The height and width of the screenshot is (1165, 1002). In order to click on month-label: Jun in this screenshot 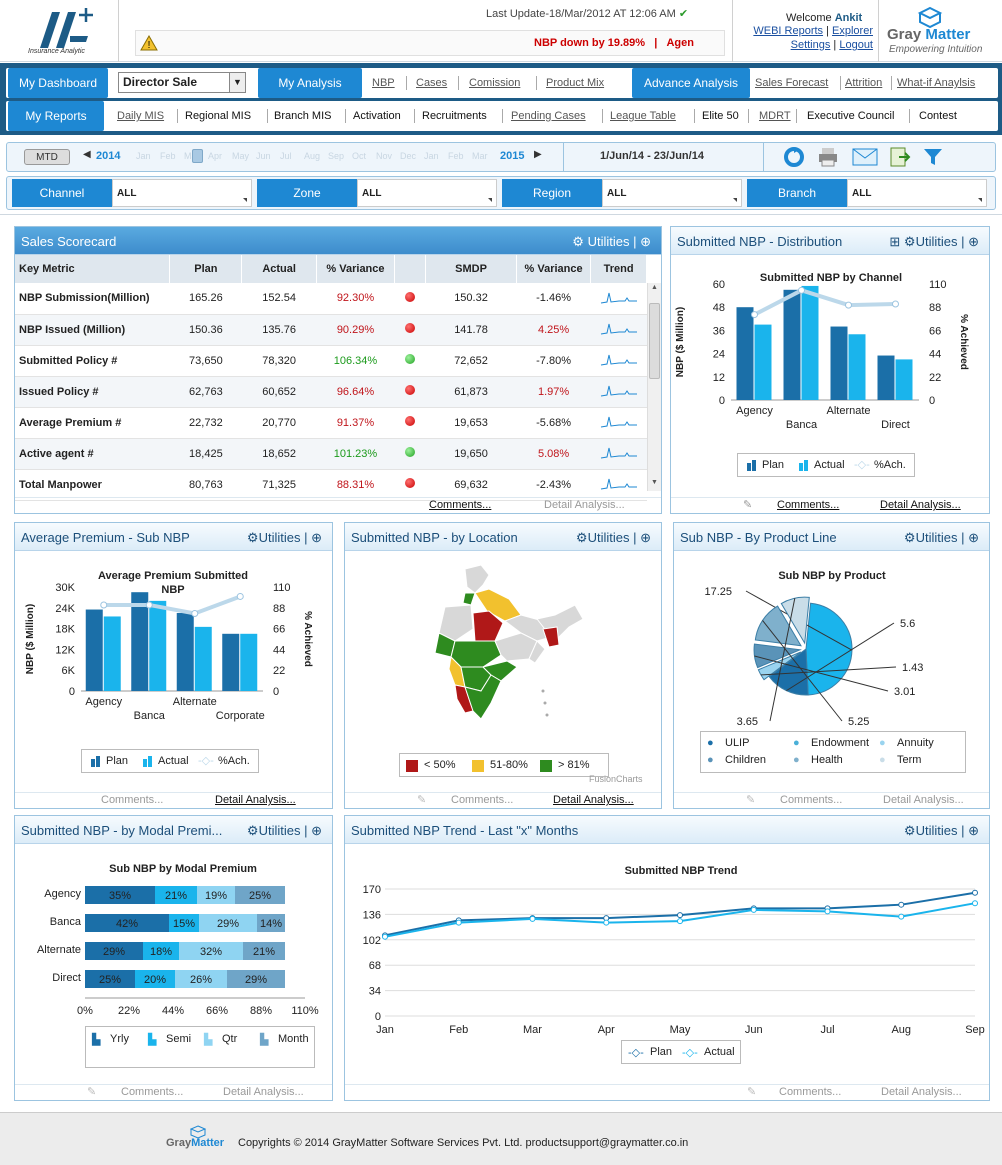, I will do `click(263, 156)`.